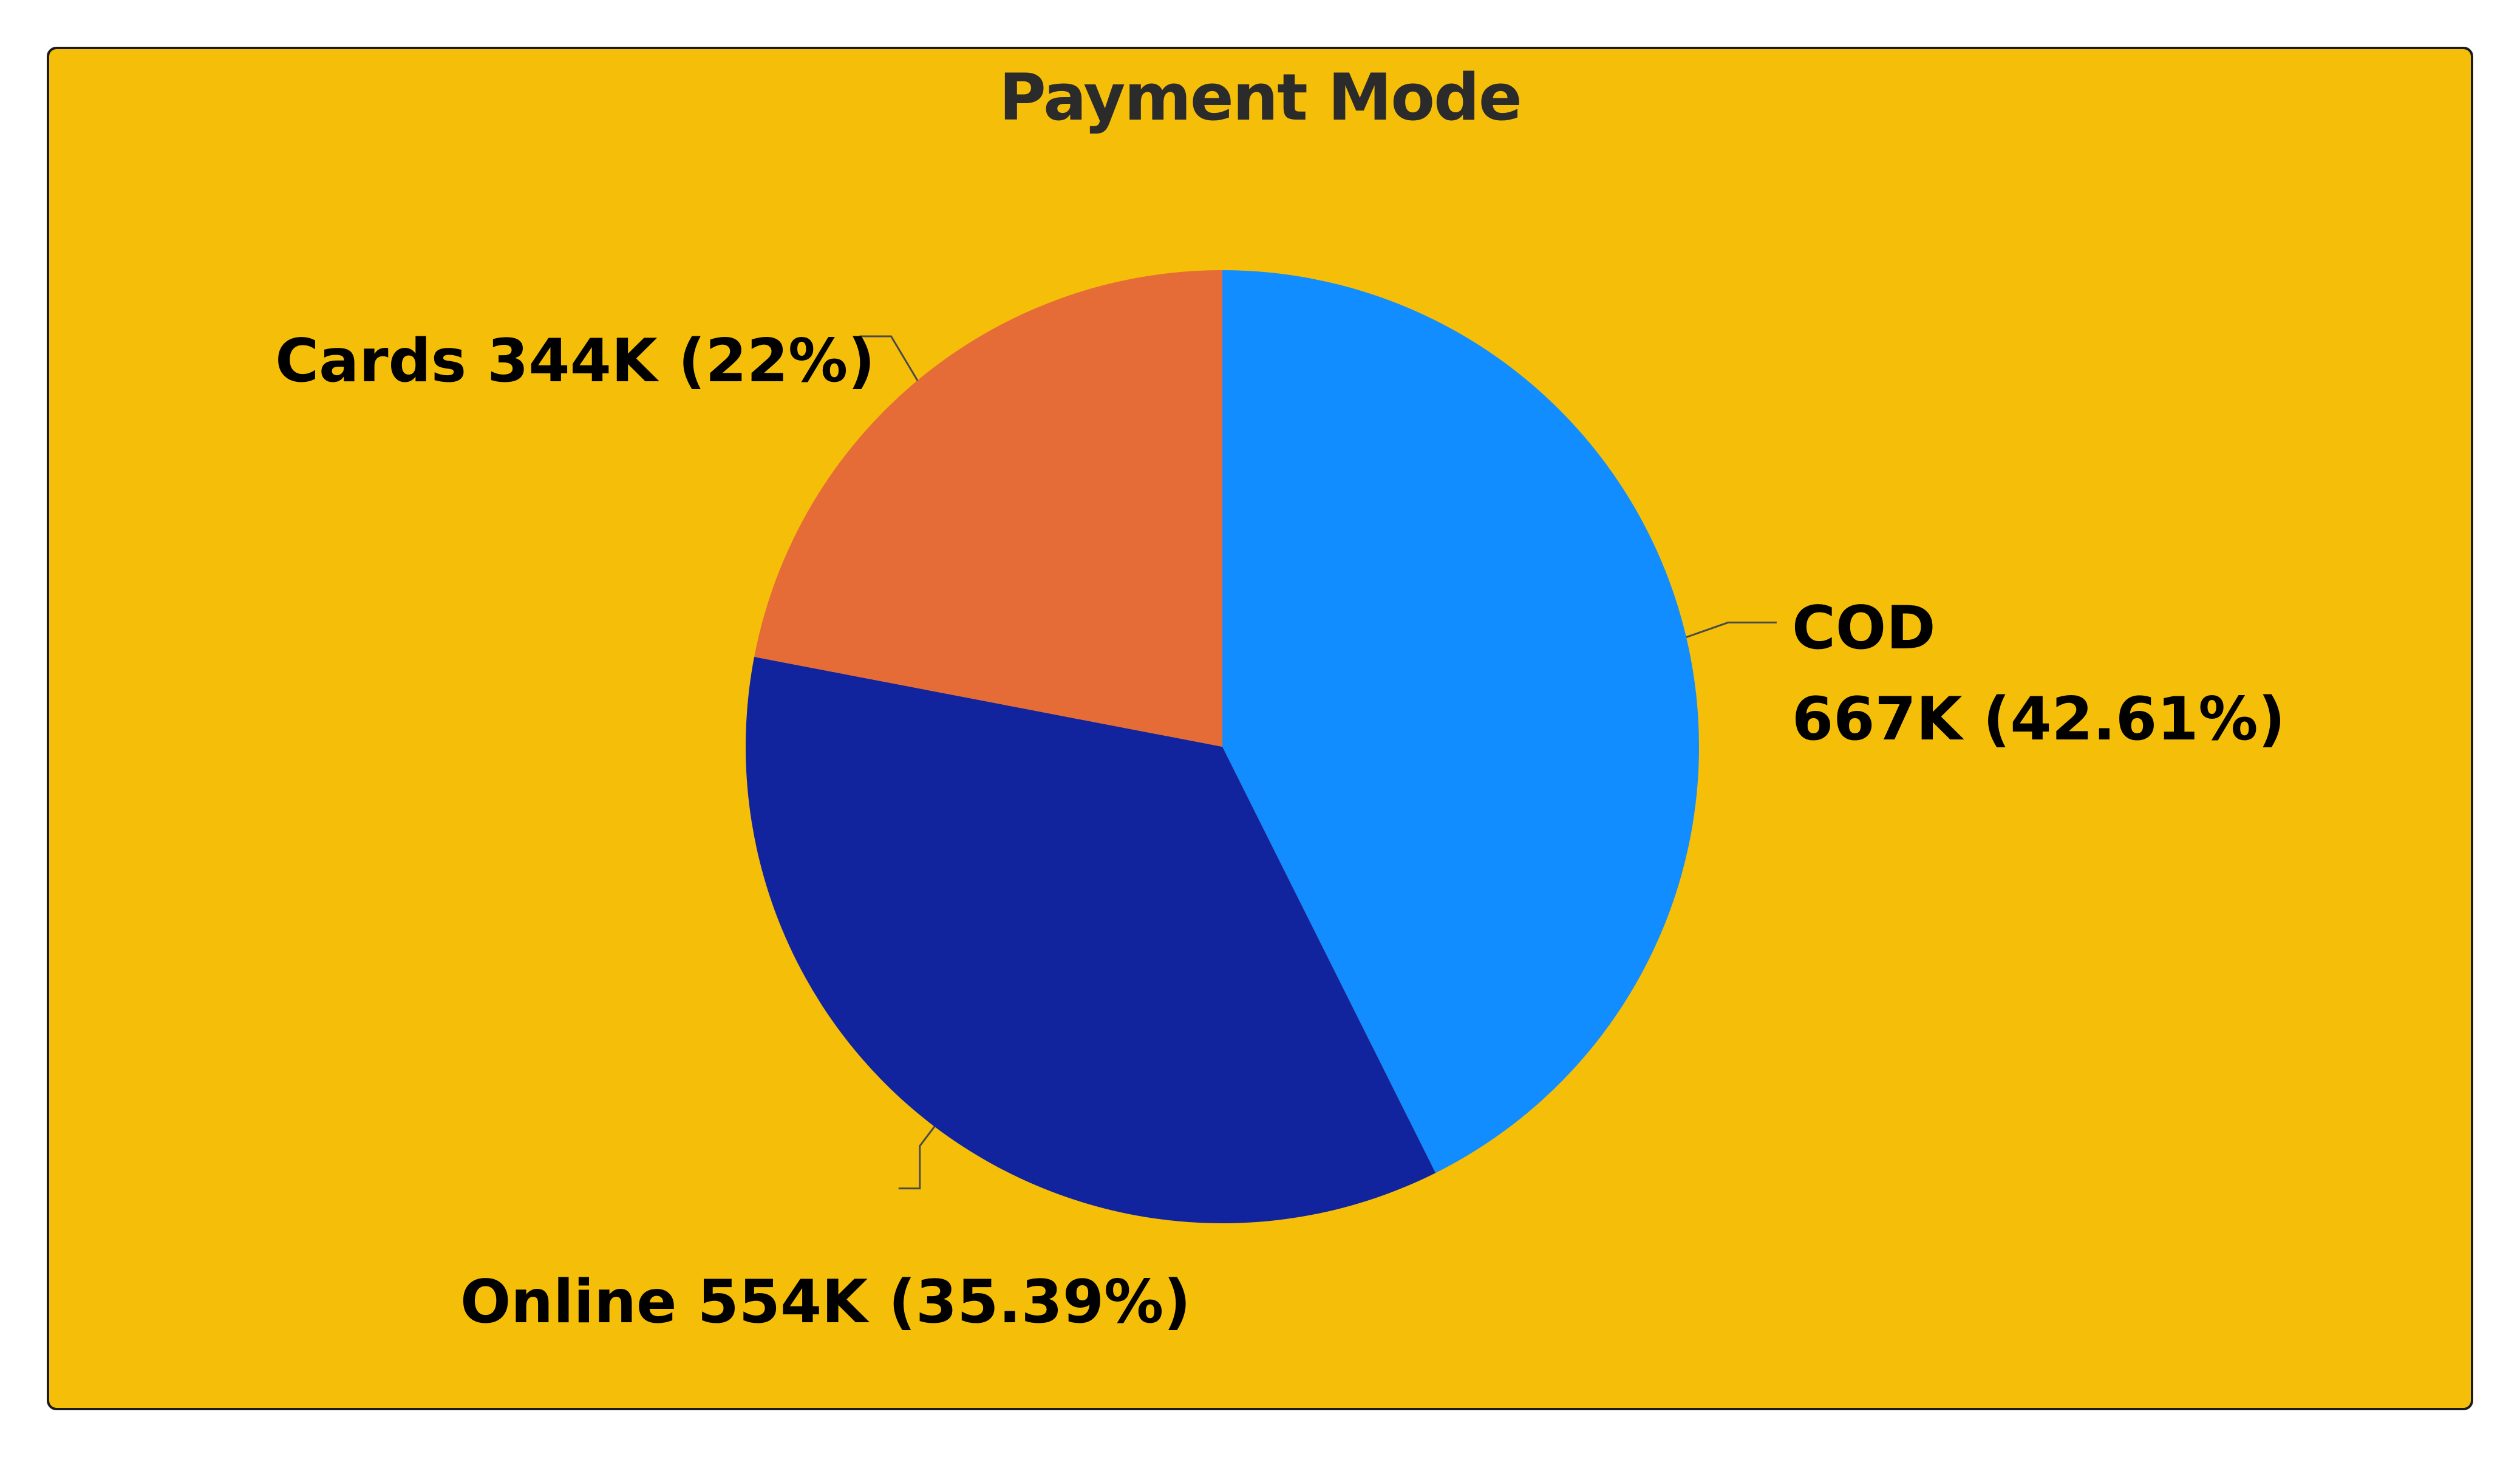 This screenshot has width=2520, height=1457. Describe the element at coordinates (1091, 939) in the screenshot. I see `pie-slice-online` at that location.